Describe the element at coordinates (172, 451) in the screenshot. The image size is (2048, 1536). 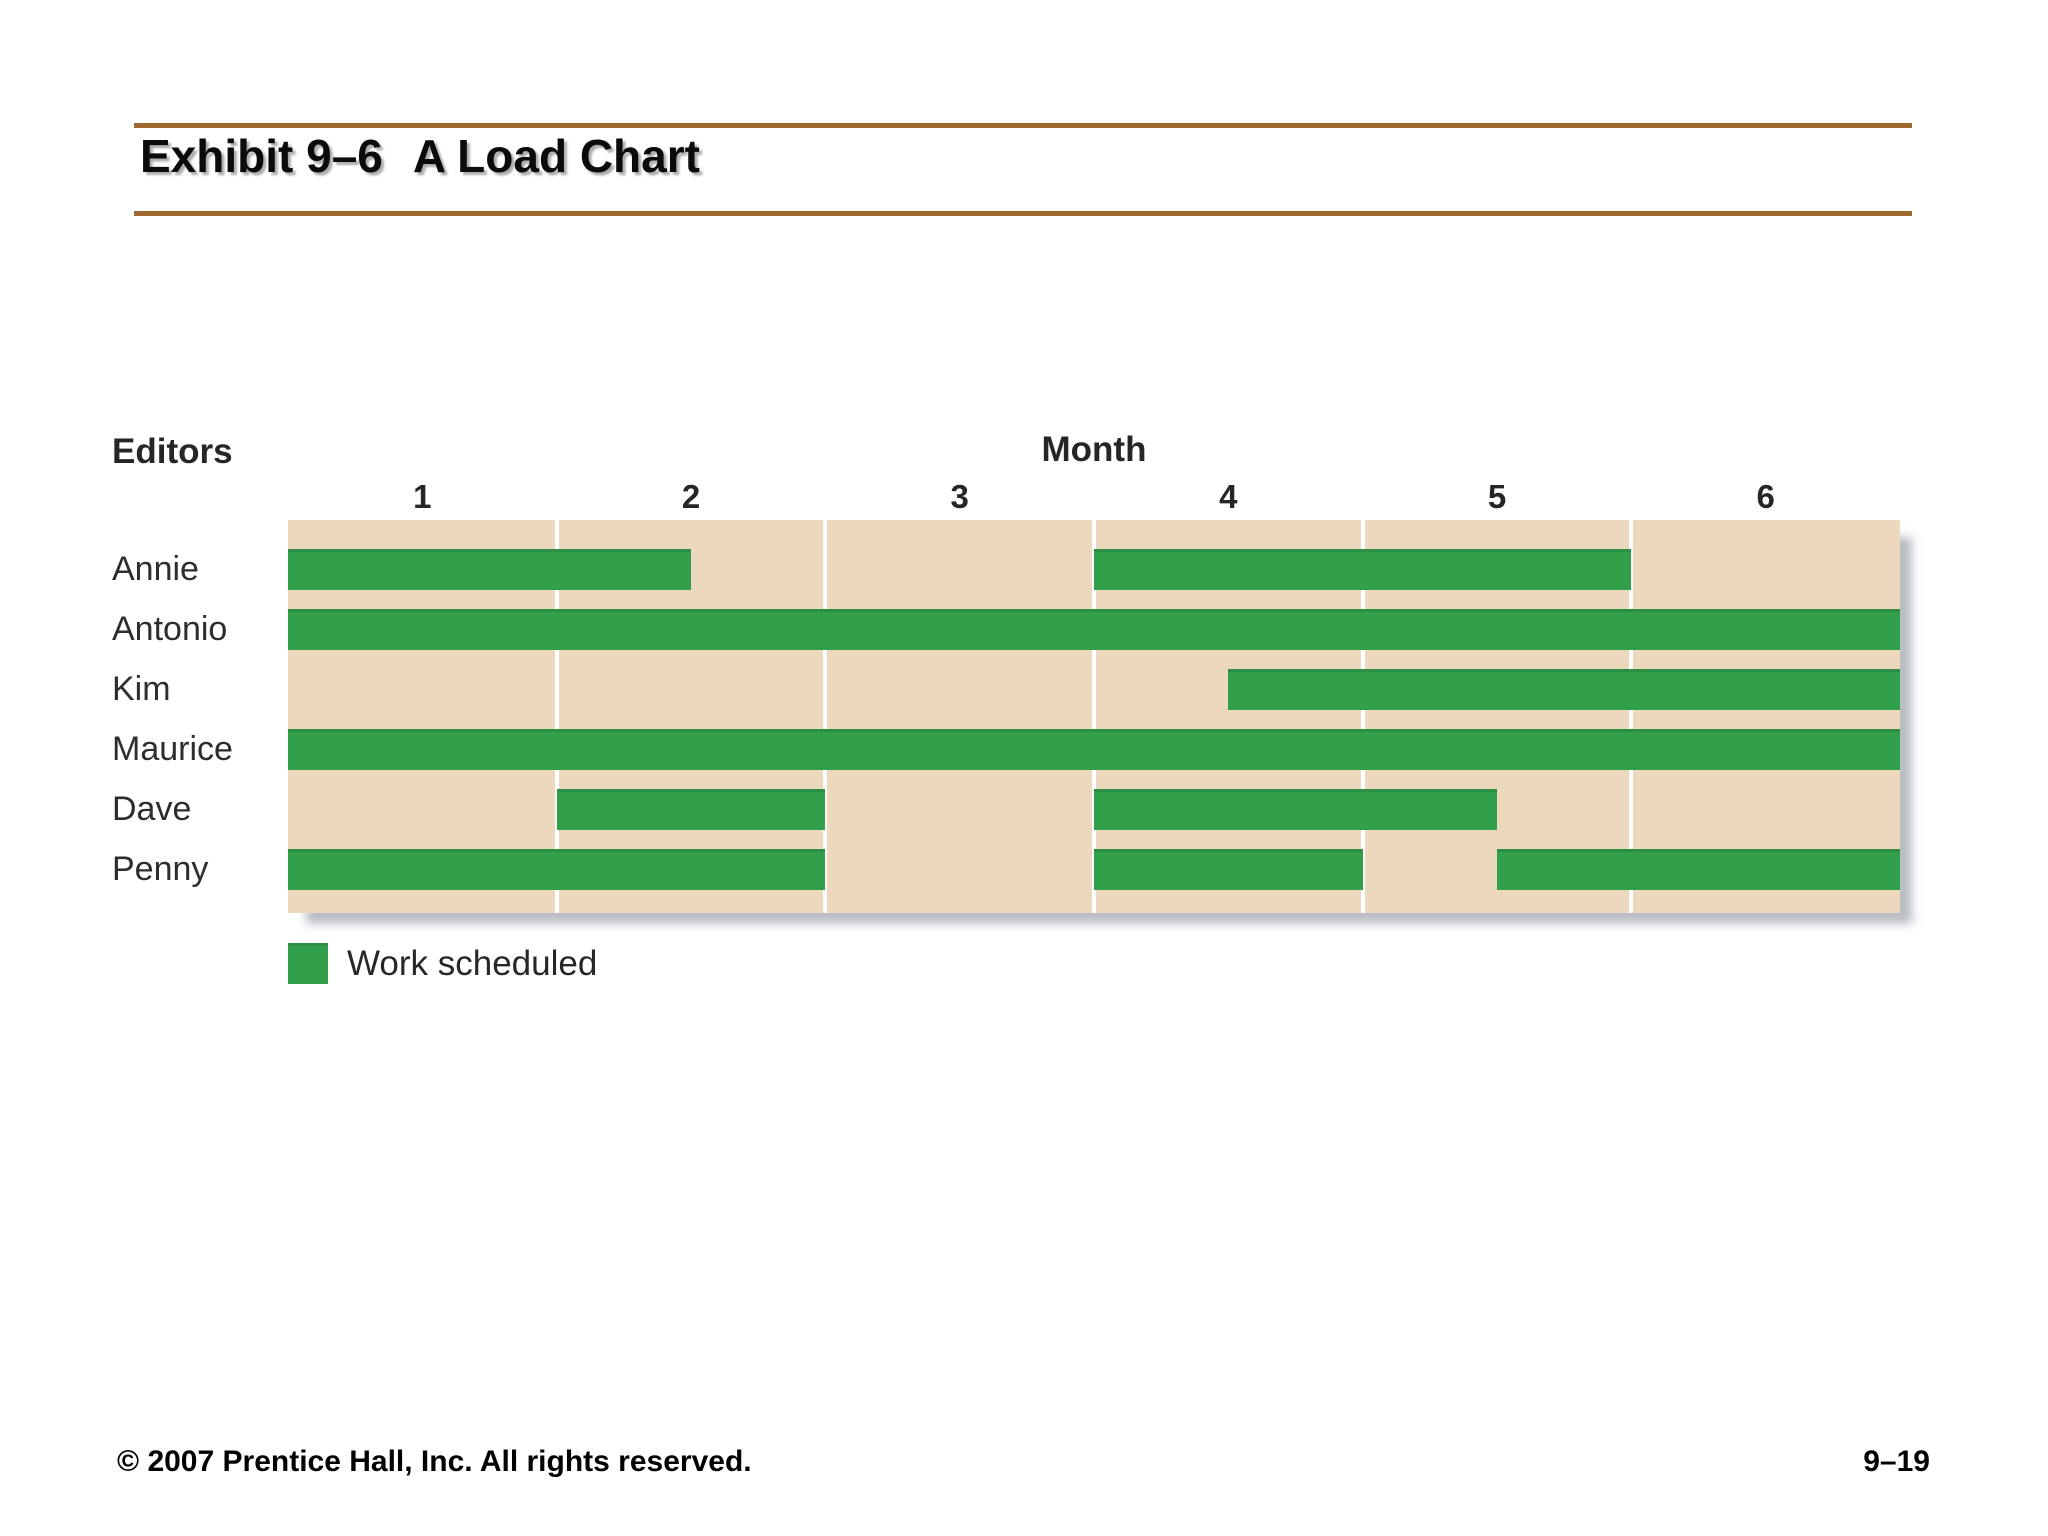
I see `row-axis-label: Editors` at that location.